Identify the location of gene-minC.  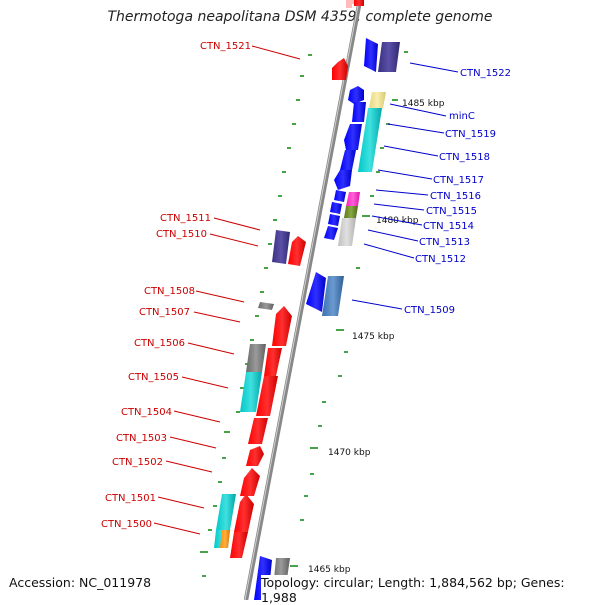
(377, 100).